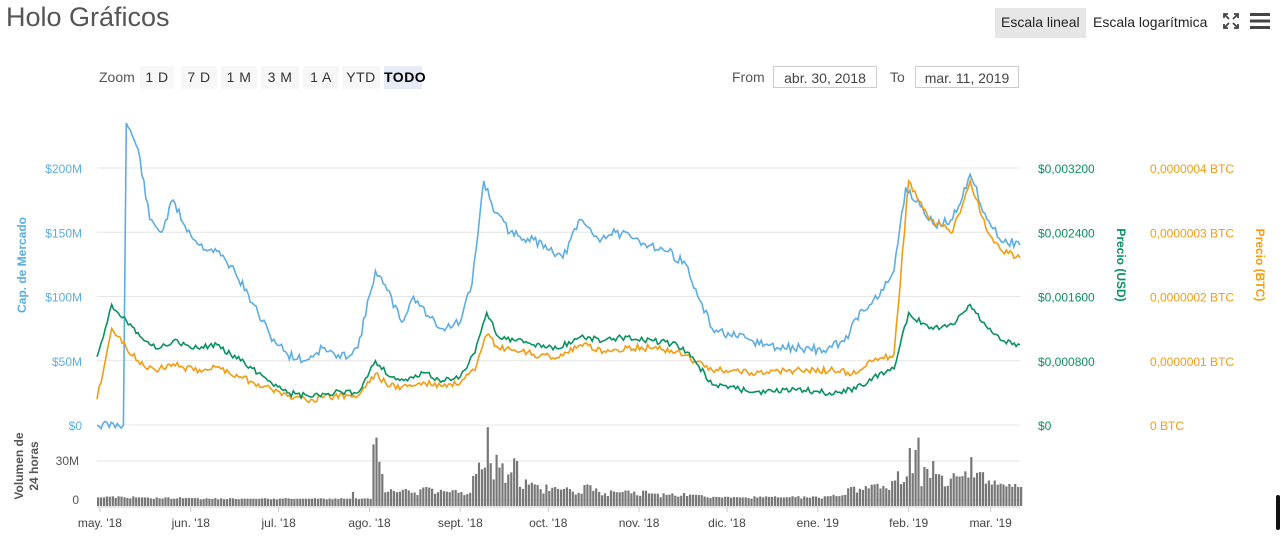 The height and width of the screenshot is (537, 1280). I want to click on market-cap-tick-label: $100M, so click(63, 298).